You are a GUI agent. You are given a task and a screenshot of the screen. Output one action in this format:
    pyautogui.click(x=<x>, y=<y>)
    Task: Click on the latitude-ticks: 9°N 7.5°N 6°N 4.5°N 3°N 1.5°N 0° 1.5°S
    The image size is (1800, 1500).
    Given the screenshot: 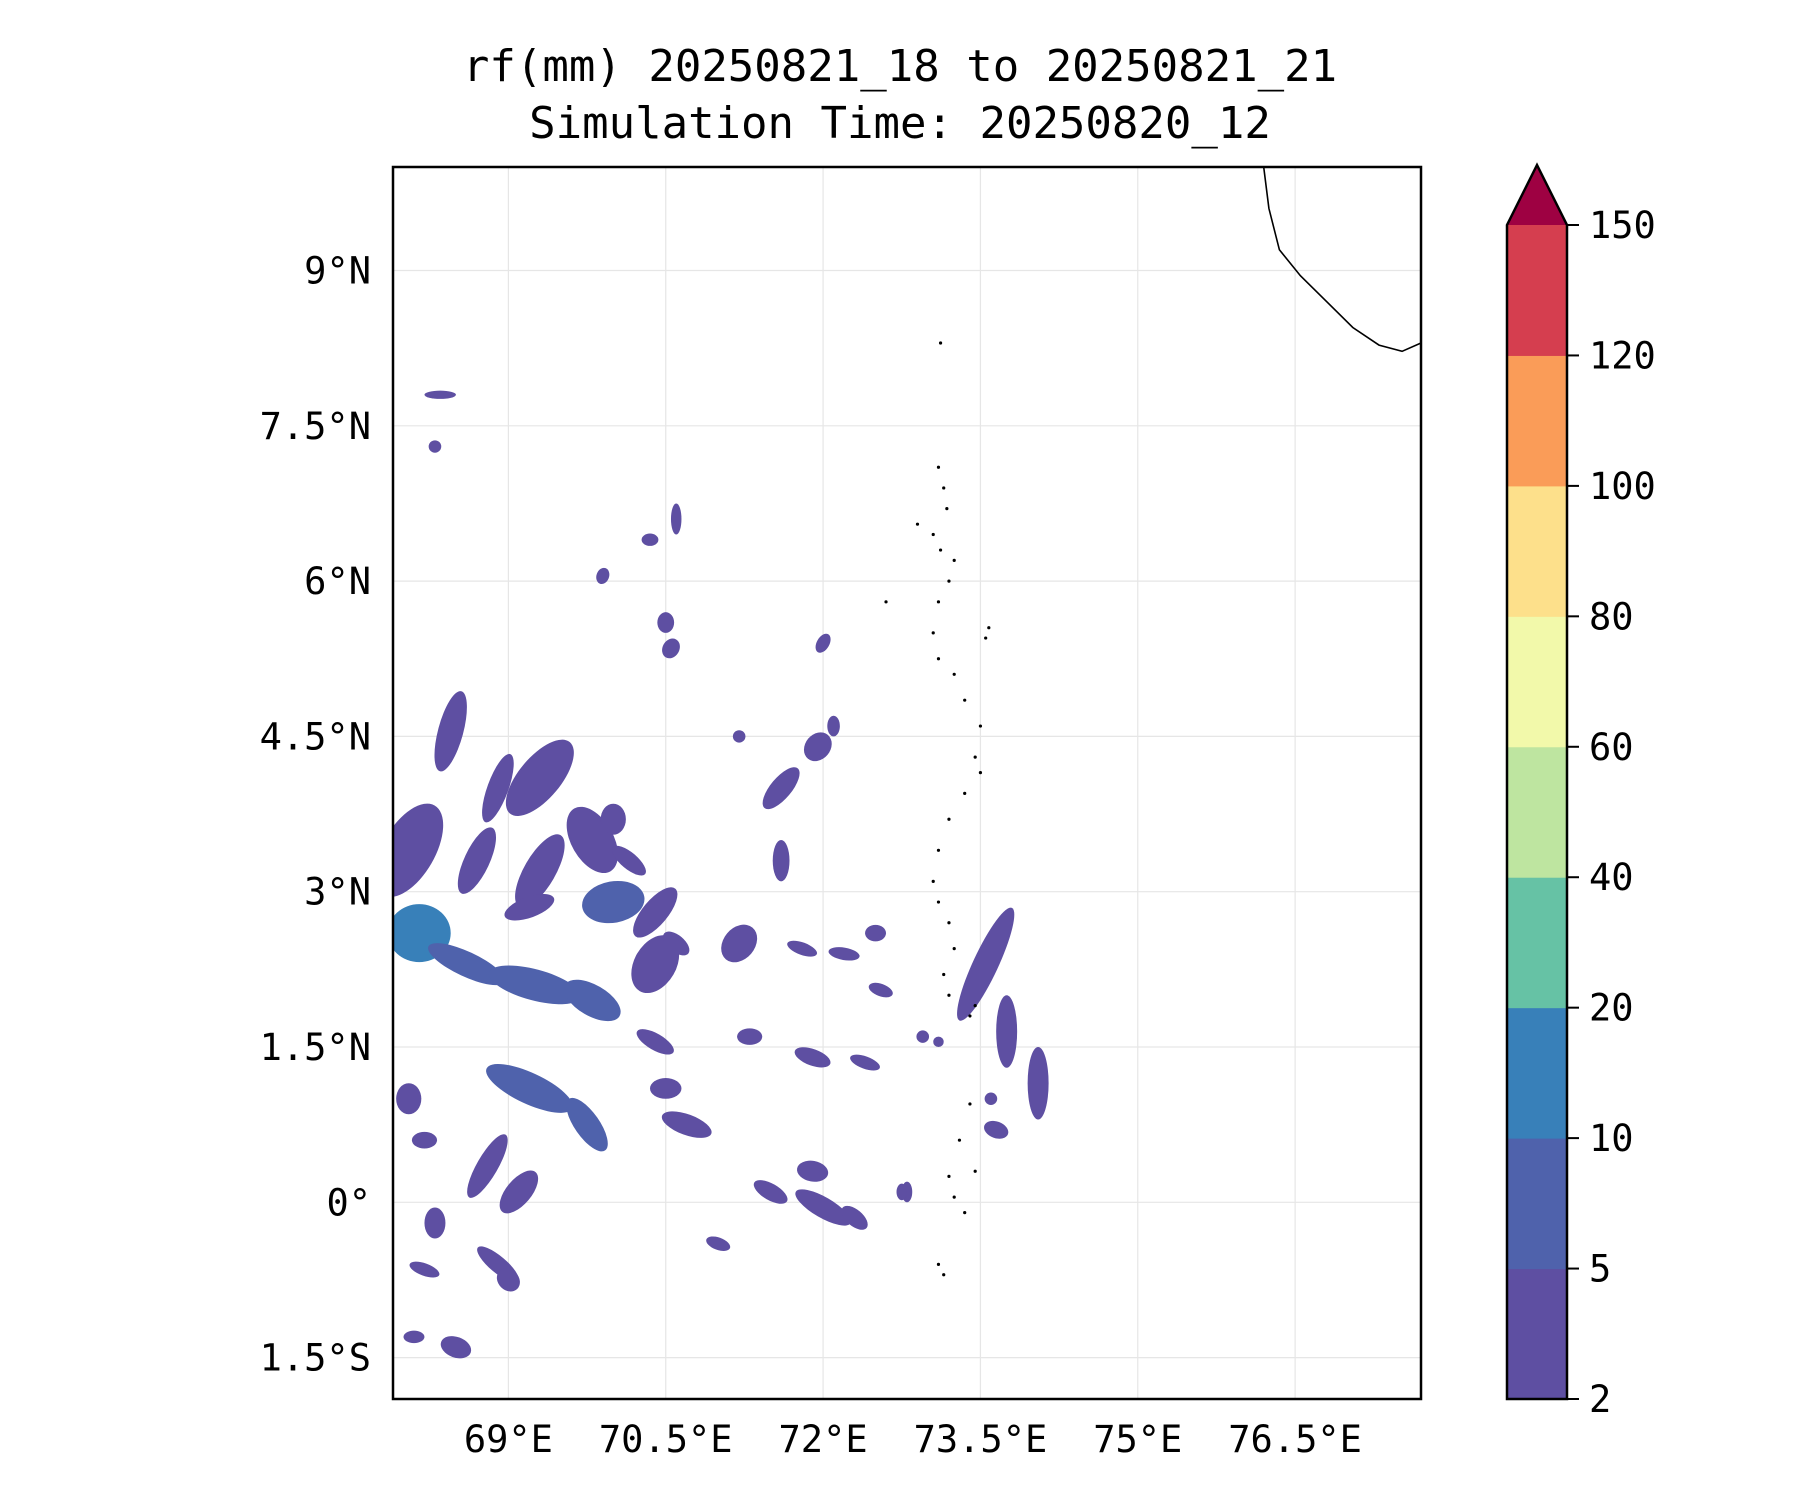 What is the action you would take?
    pyautogui.click(x=315, y=815)
    